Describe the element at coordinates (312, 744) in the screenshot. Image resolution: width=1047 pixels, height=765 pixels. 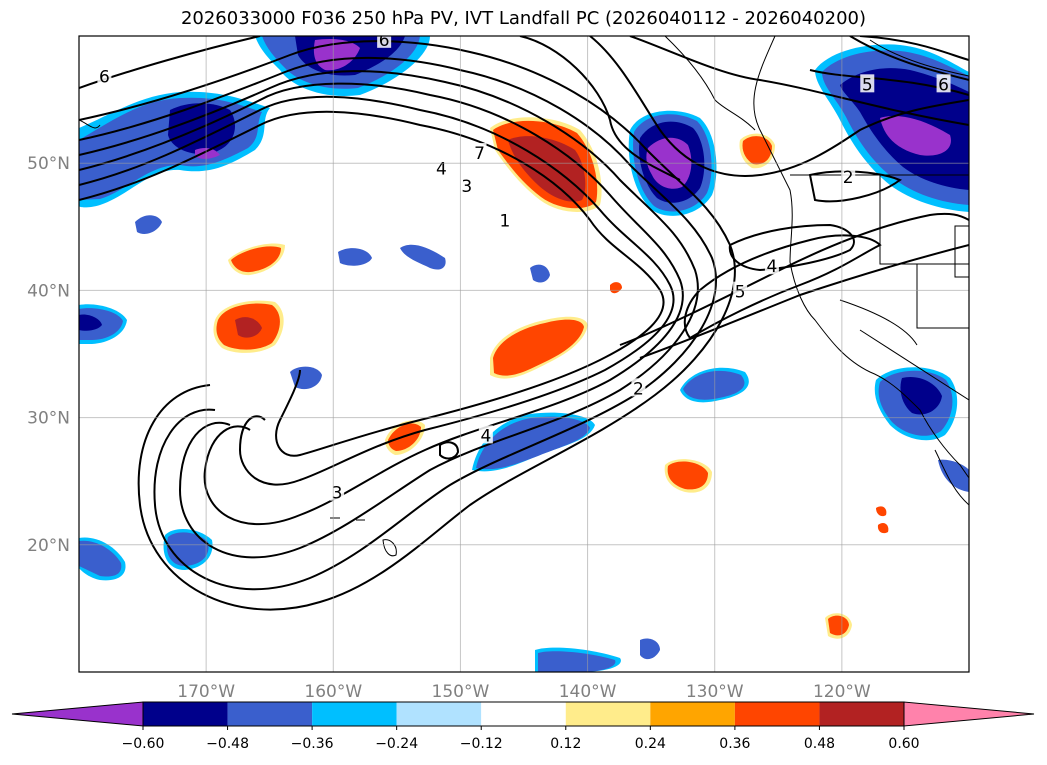
I see `colorbar-tick-label: −0.36` at that location.